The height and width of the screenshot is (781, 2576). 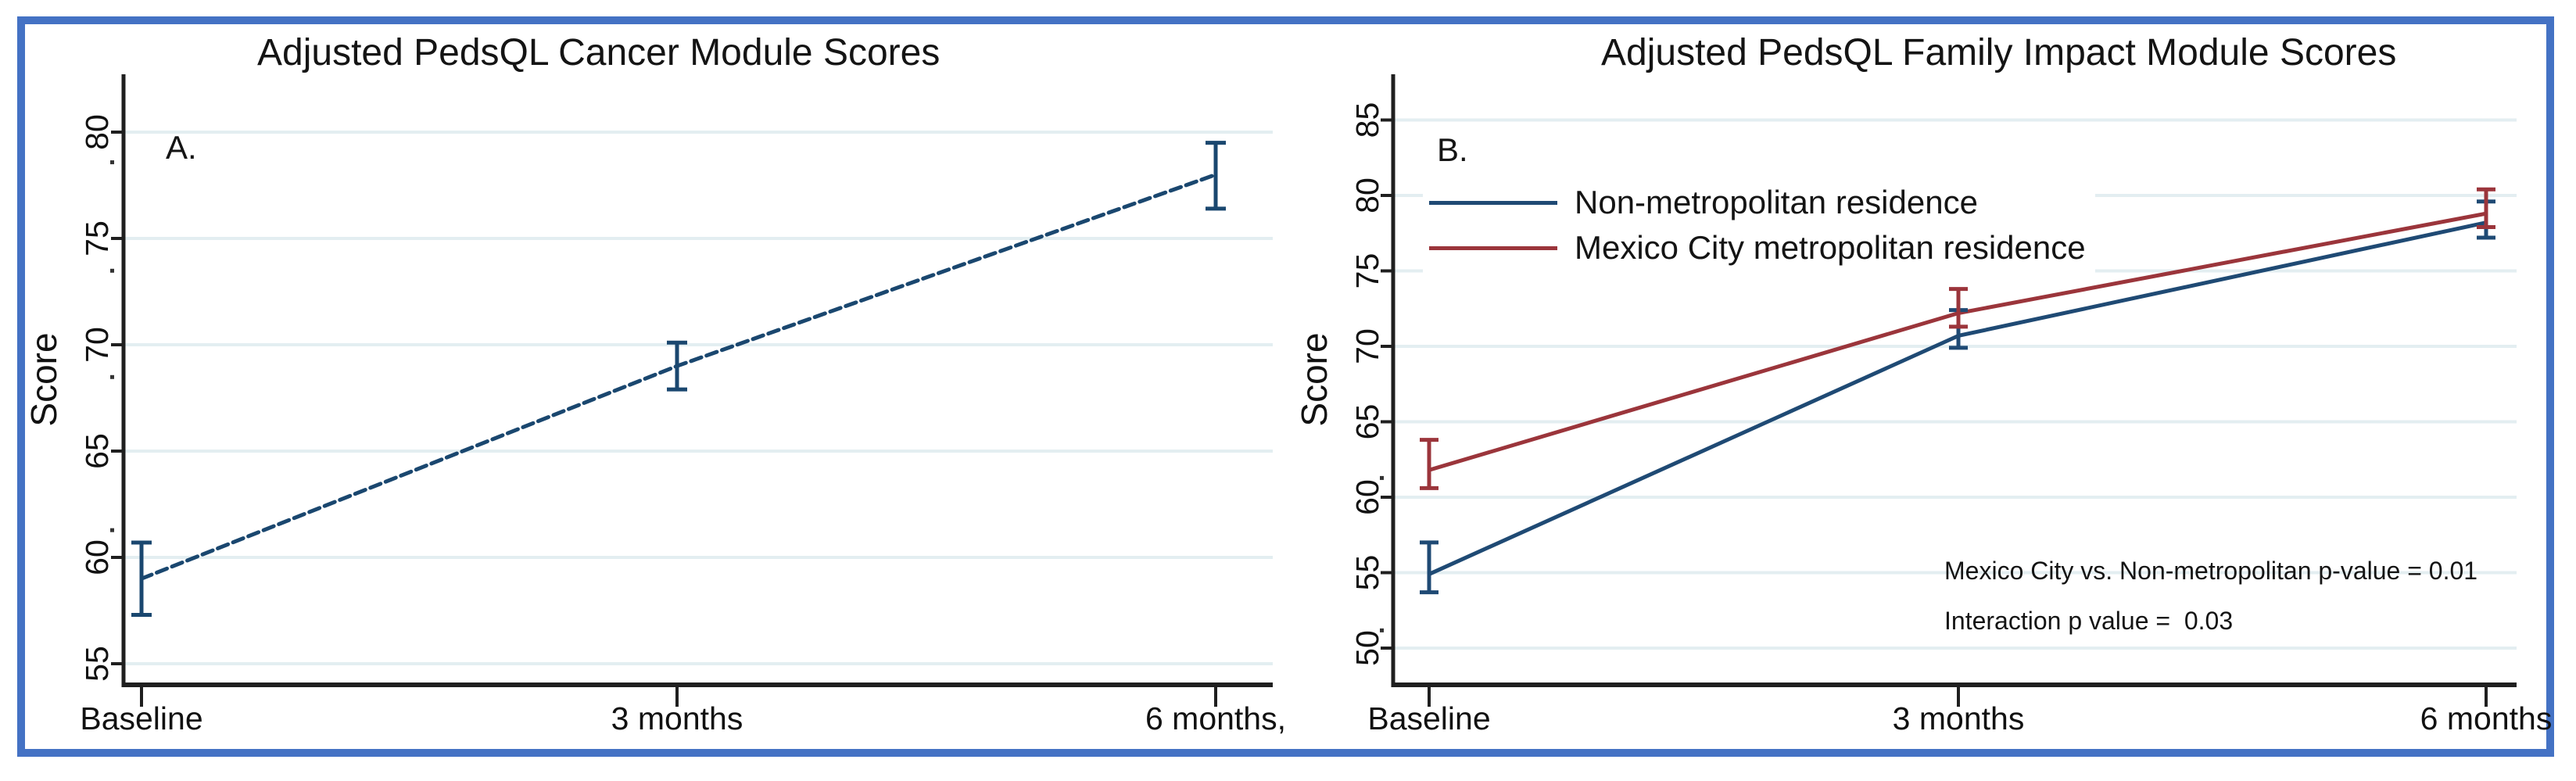 I want to click on x-axis-ticks: Baseline 3 months 6 months,, so click(x=683, y=711).